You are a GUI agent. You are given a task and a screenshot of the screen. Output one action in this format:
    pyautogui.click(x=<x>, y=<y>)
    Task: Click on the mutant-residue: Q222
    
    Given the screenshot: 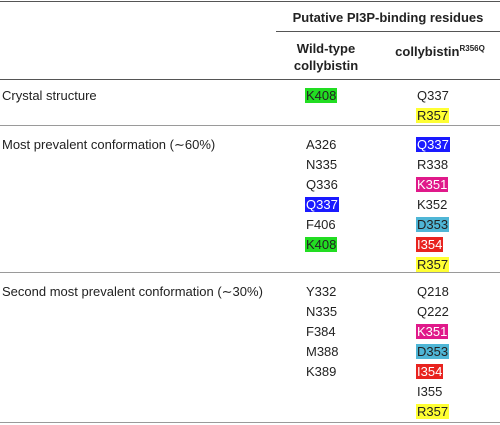 What is the action you would take?
    pyautogui.click(x=433, y=311)
    